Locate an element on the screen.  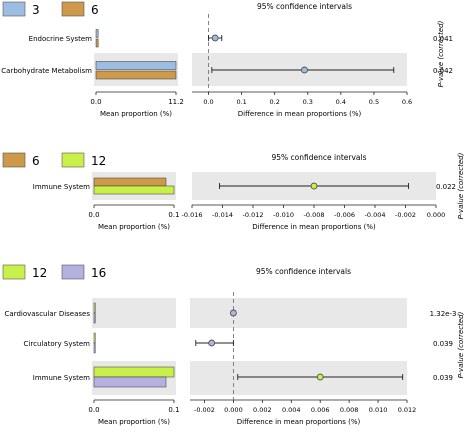
right-tick-label: 0.1 is located at coordinates (241, 102).